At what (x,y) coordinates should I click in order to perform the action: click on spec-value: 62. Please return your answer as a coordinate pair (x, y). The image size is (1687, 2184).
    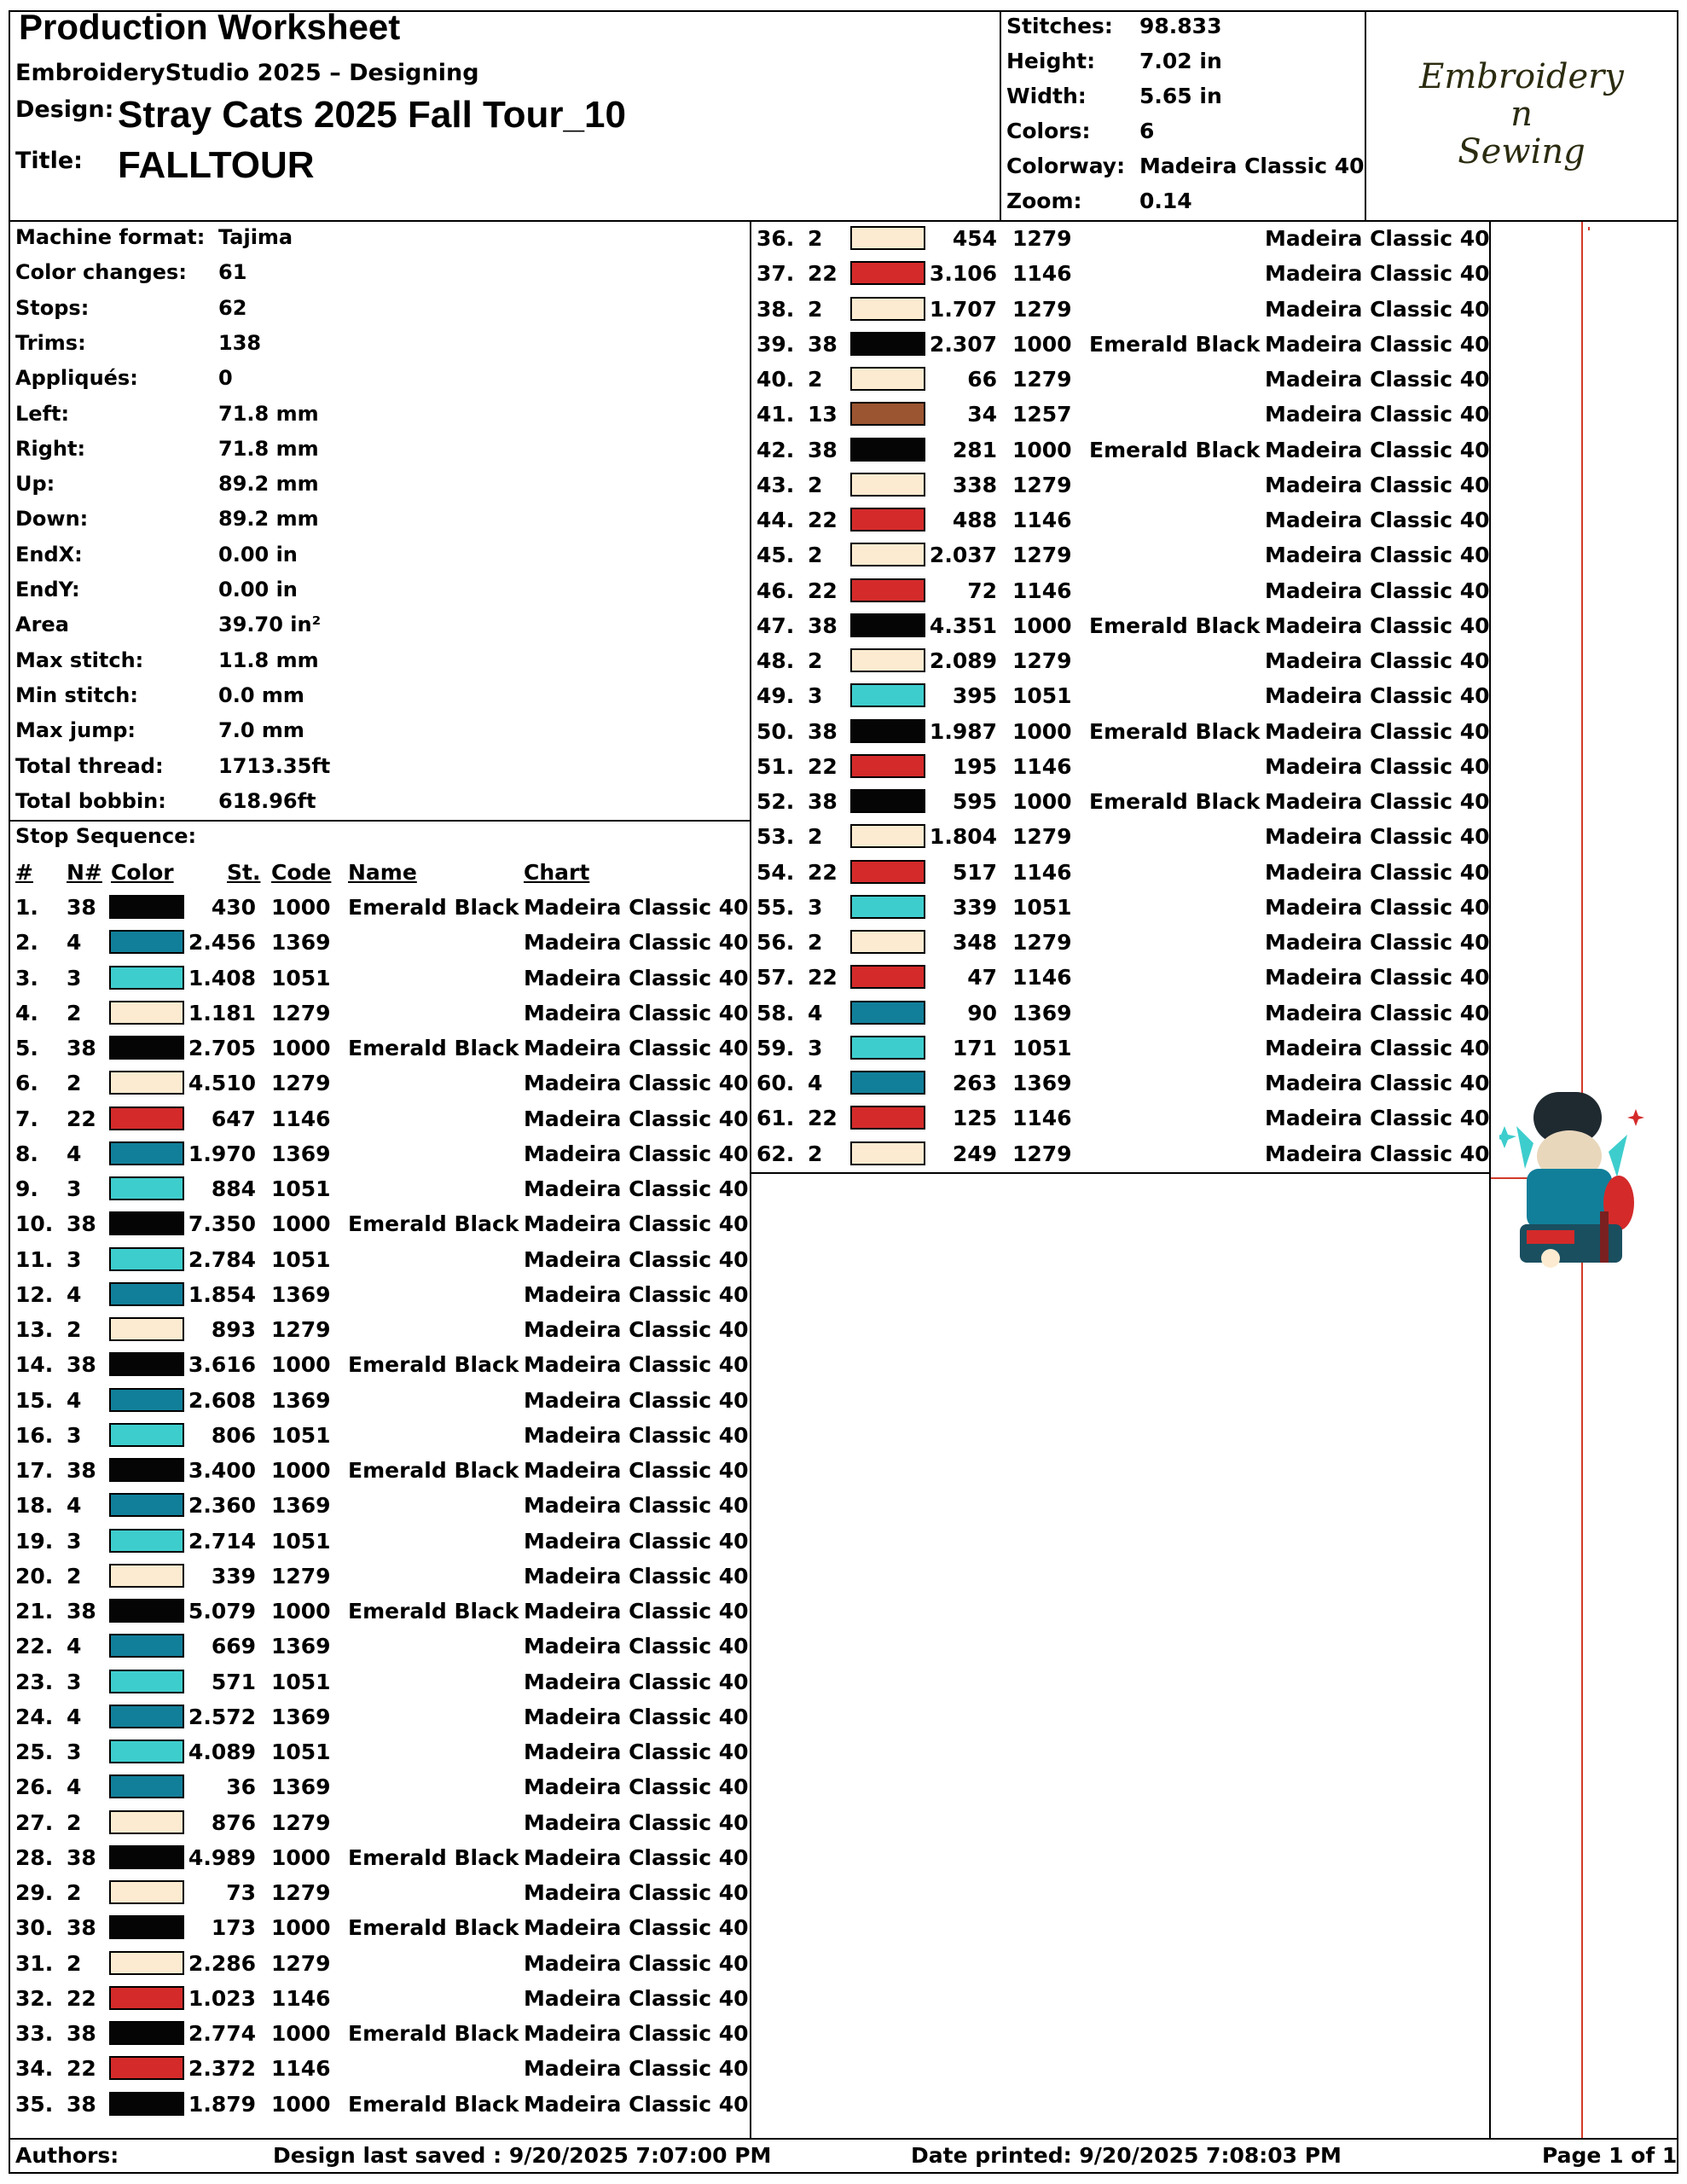
    Looking at the image, I should click on (233, 308).